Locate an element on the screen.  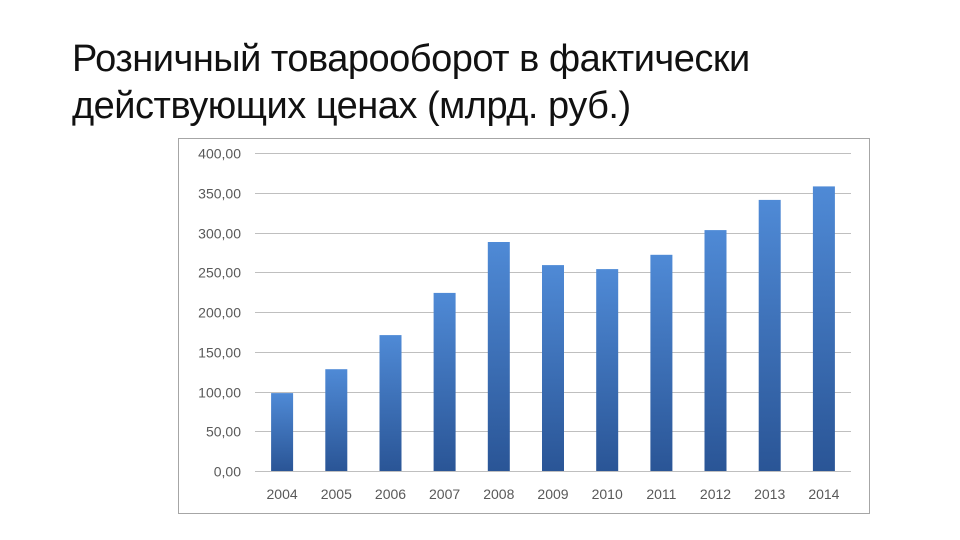
y-tick-label: 150,00 is located at coordinates (219, 353).